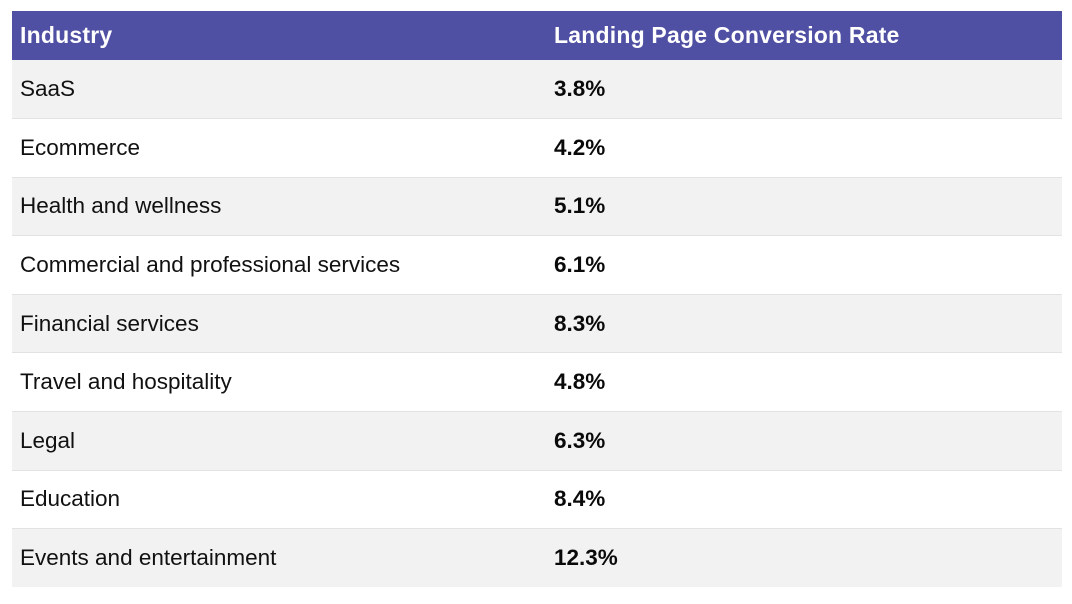 This screenshot has height=604, width=1072. Describe the element at coordinates (48, 89) in the screenshot. I see `industry-cell: SaaS` at that location.